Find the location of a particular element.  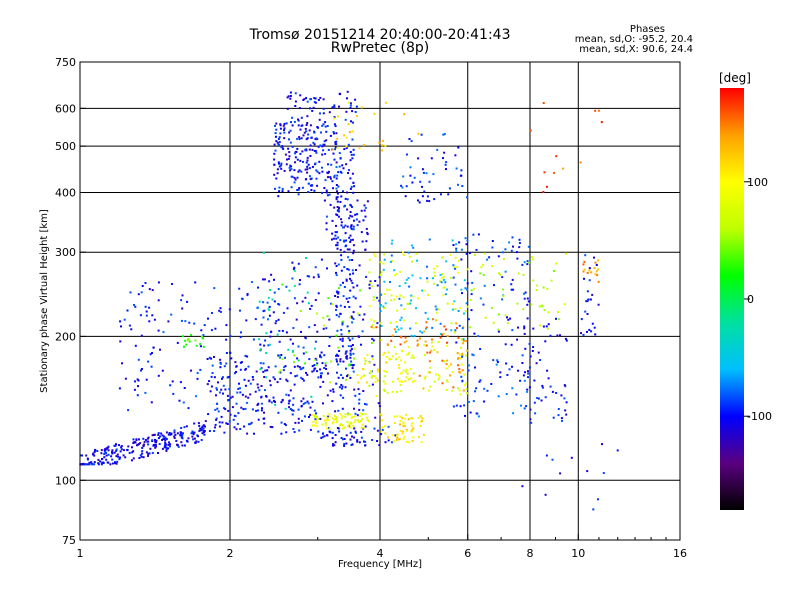

colorbar-tick-label: -100 is located at coordinates (759, 416).